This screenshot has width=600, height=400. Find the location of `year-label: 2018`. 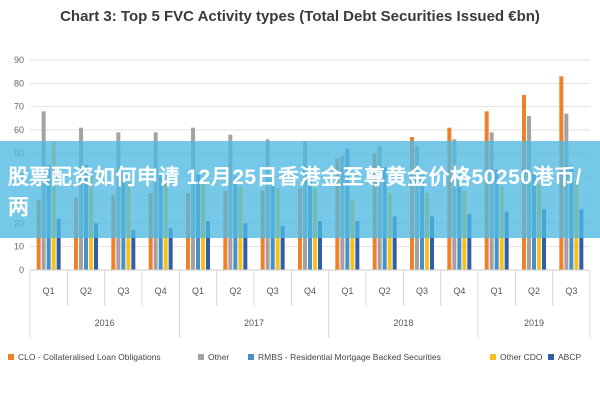

year-label: 2018 is located at coordinates (403, 323).